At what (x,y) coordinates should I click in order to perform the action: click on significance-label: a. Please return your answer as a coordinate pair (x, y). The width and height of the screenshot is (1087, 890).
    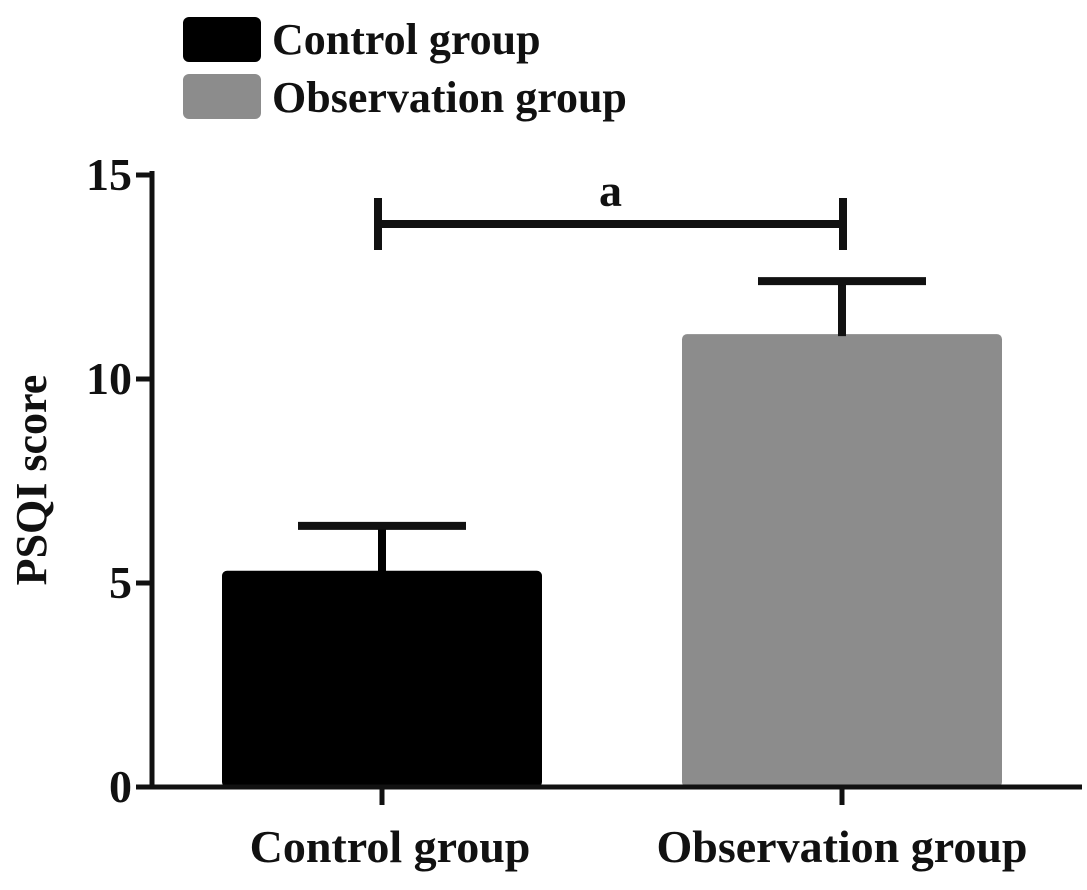
    Looking at the image, I should click on (610, 190).